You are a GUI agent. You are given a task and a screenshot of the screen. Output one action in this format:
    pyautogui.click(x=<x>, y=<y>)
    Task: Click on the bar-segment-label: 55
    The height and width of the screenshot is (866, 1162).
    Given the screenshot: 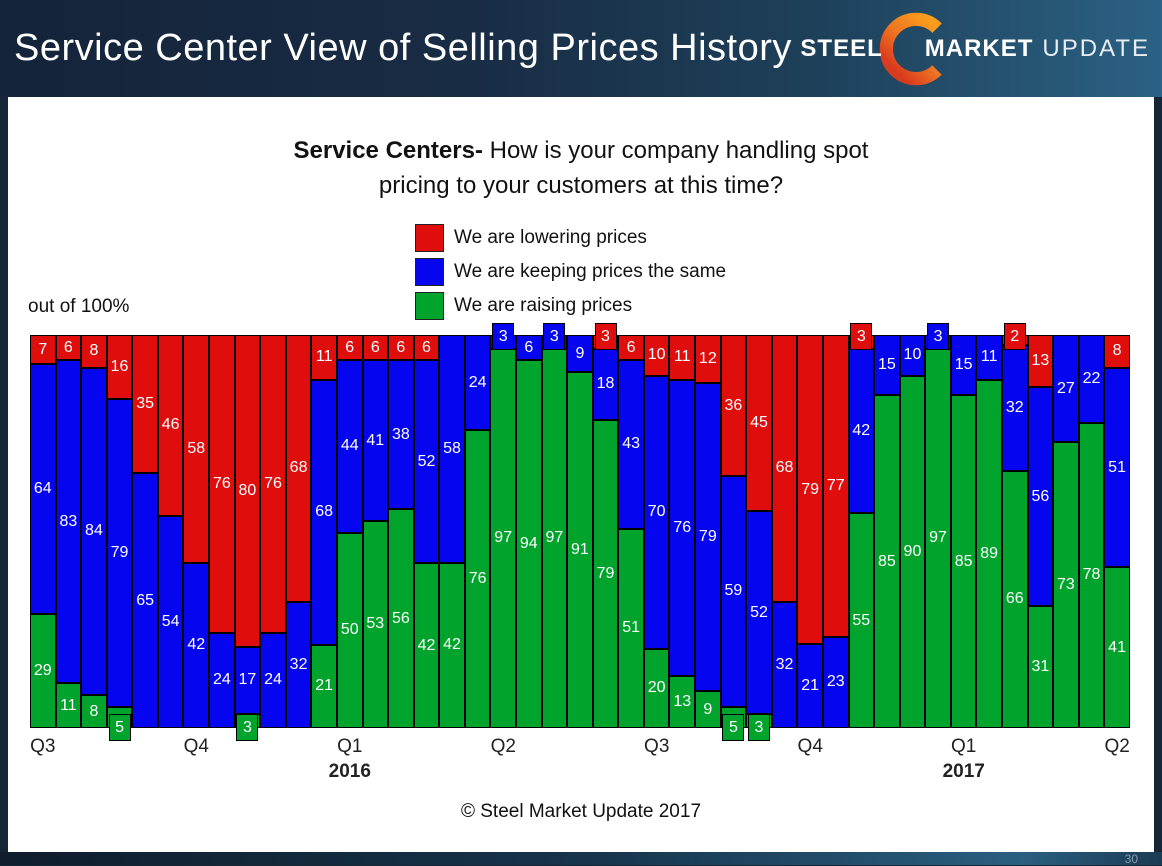 What is the action you would take?
    pyautogui.click(x=861, y=620)
    